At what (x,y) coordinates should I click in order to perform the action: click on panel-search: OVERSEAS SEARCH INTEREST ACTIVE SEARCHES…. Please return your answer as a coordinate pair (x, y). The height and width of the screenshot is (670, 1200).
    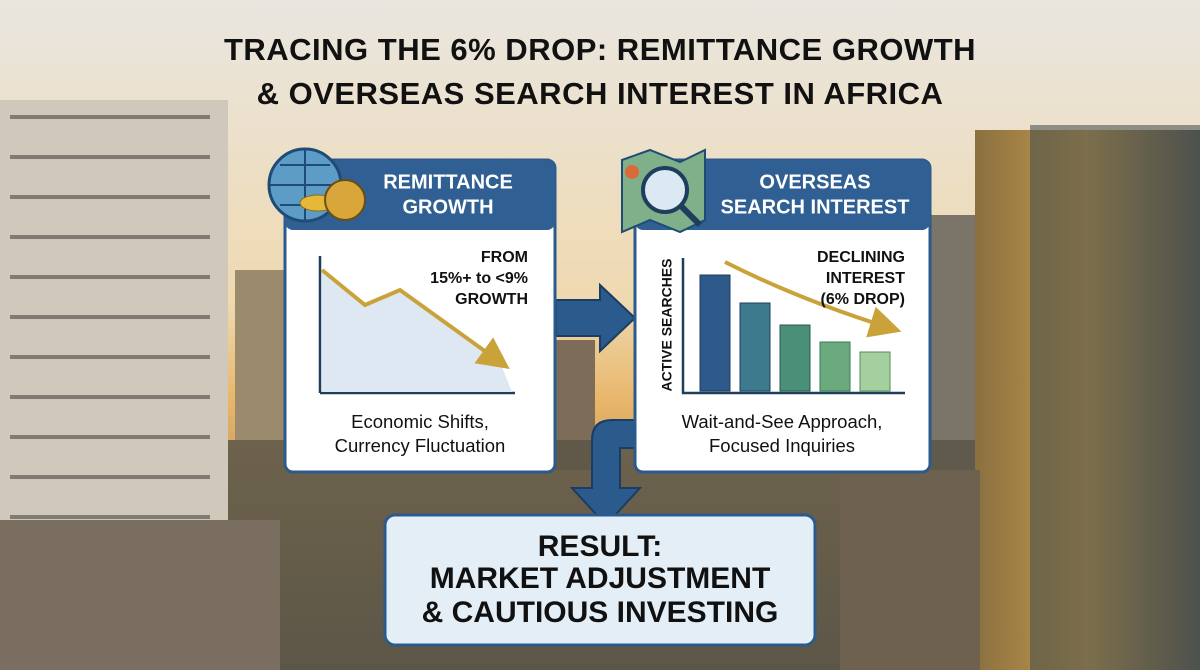
    Looking at the image, I should click on (776, 311).